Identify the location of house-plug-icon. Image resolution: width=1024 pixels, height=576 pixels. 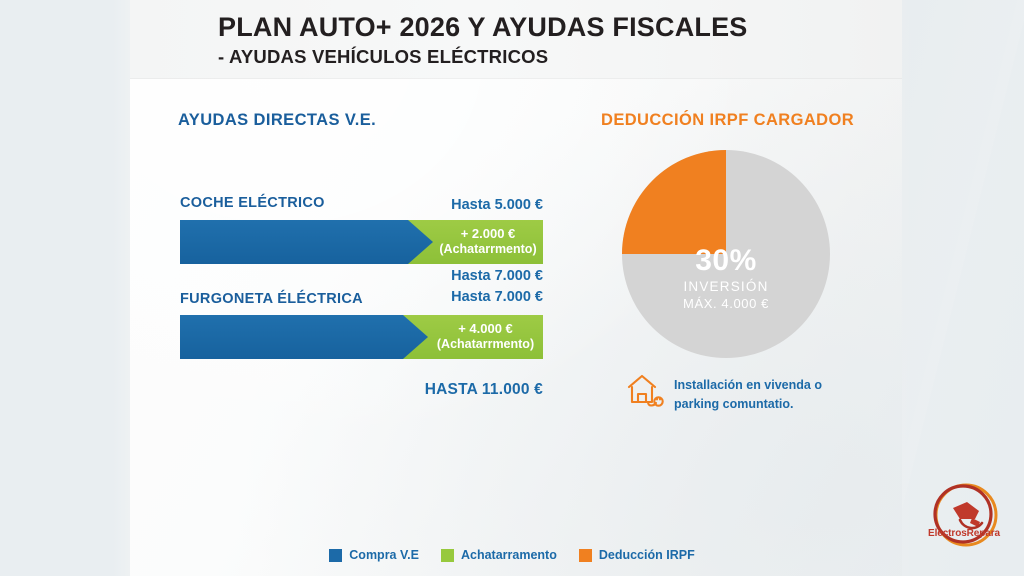
(645, 394).